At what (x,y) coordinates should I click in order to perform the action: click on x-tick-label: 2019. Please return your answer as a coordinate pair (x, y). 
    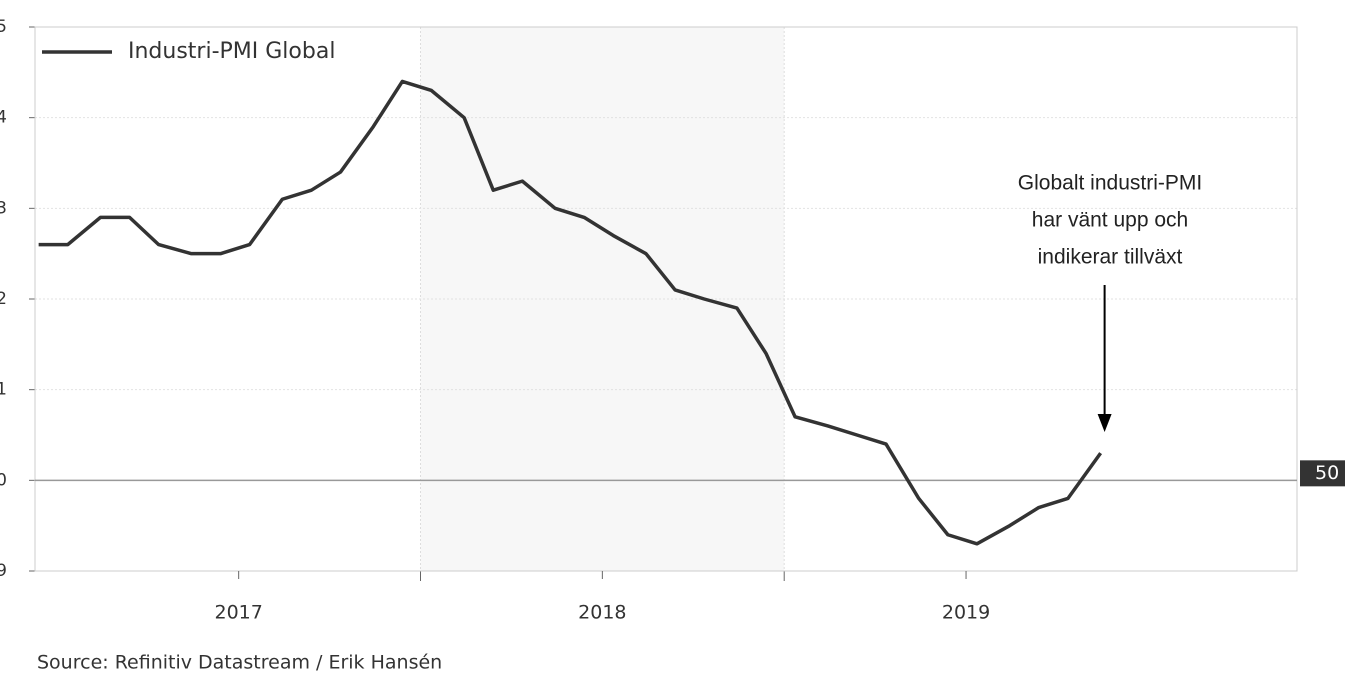
    Looking at the image, I should click on (966, 613).